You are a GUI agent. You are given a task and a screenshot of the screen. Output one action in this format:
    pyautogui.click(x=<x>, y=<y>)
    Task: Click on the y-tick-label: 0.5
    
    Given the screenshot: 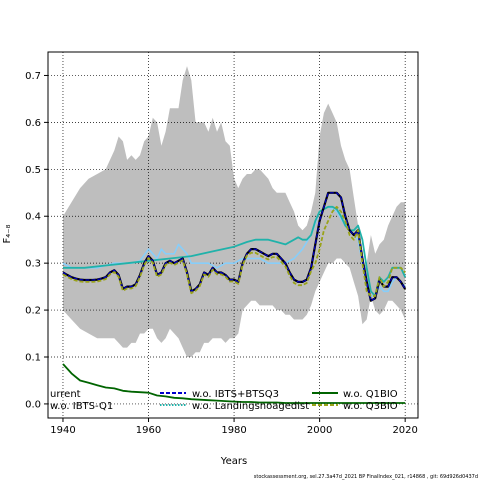 What is the action you would take?
    pyautogui.click(x=33, y=170)
    